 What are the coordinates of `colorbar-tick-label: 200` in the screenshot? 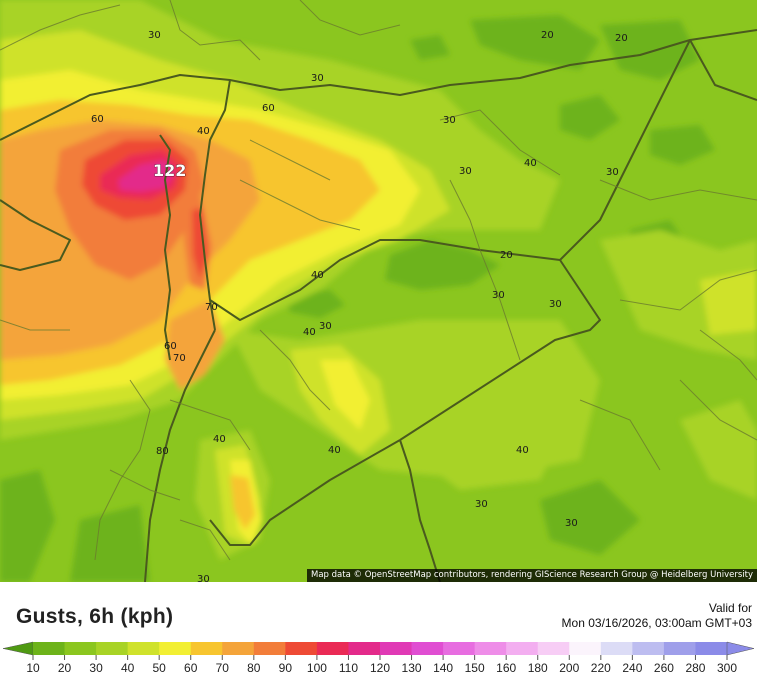 It's located at (569, 668).